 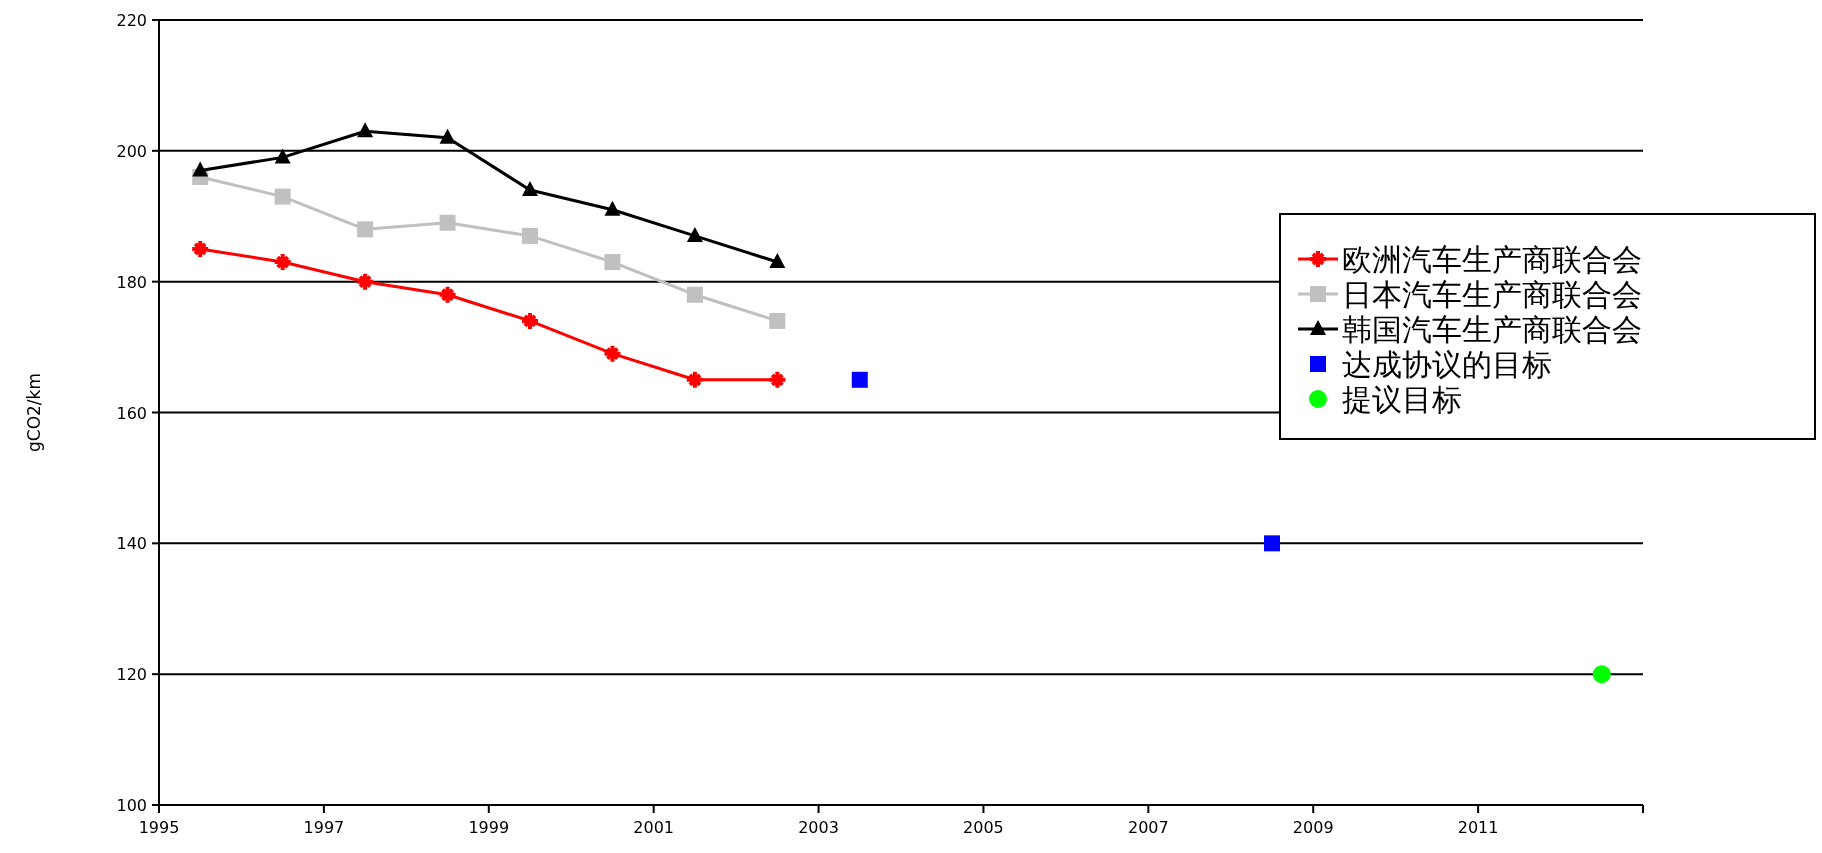 I want to click on y-tick-label: 100, so click(x=131, y=805).